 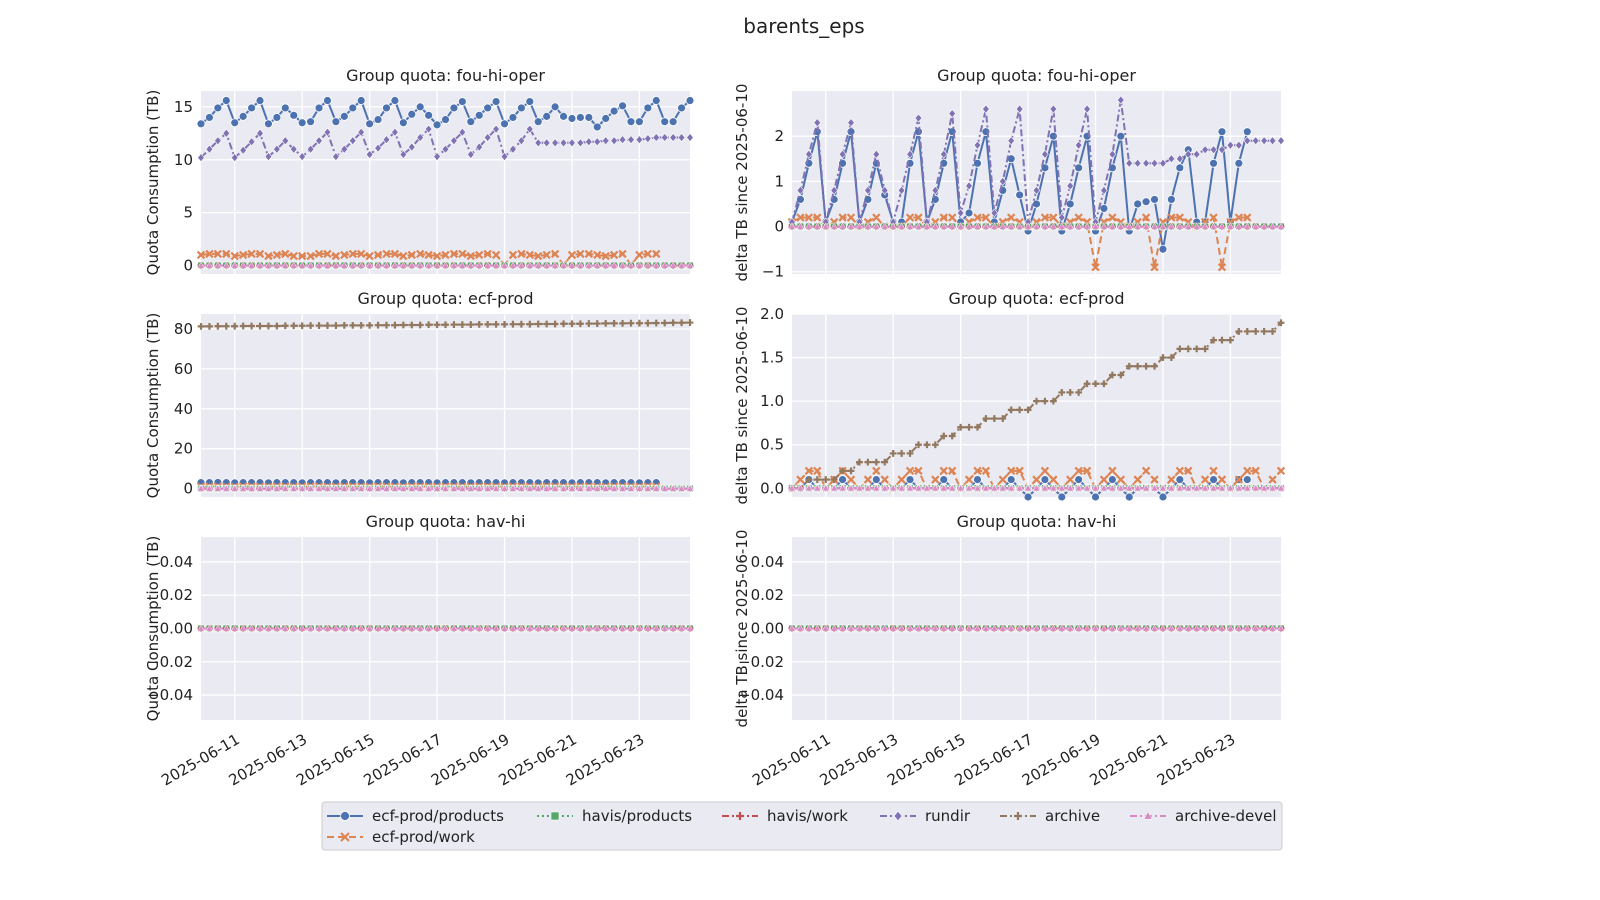 What do you see at coordinates (1037, 521) in the screenshot?
I see `panel-title: Group quota: hav-hi` at bounding box center [1037, 521].